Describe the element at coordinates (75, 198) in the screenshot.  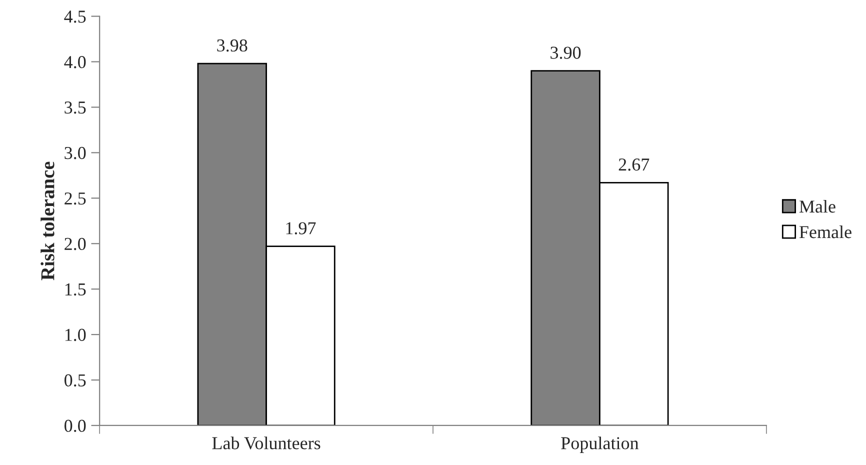
I see `y-tick-label: 2.5` at that location.